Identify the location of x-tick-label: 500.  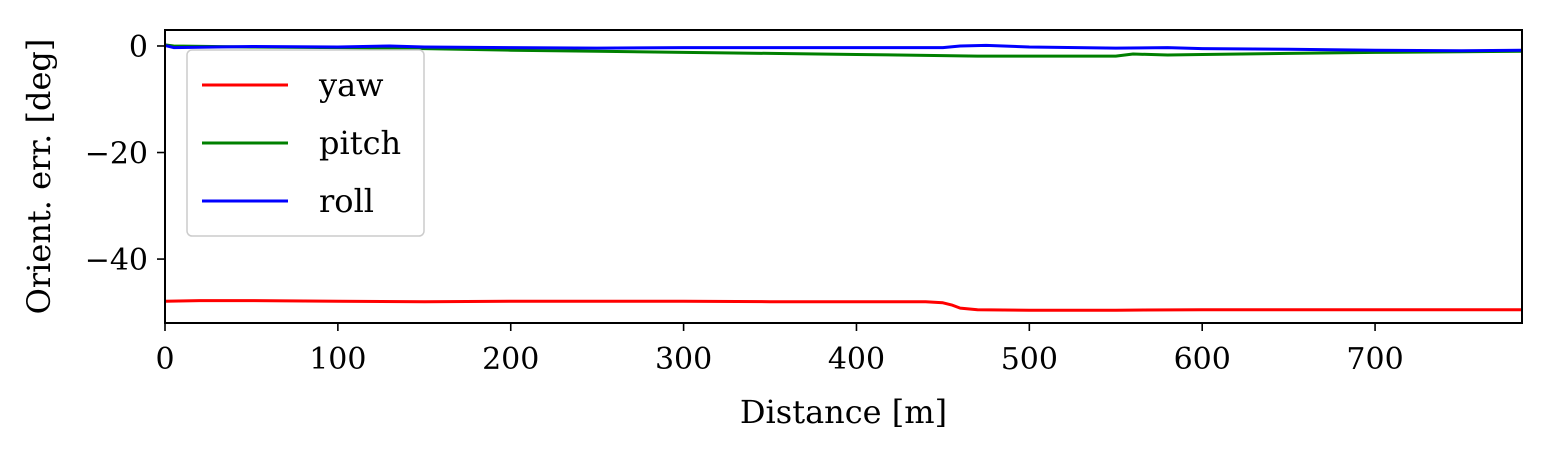
(1029, 359).